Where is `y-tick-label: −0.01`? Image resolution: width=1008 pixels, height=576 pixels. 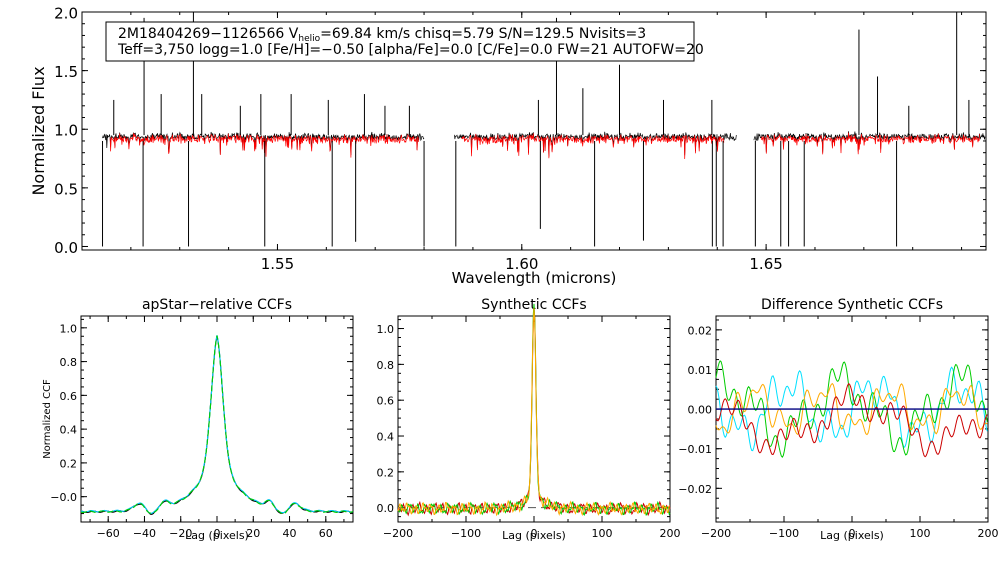
y-tick-label: −0.01 is located at coordinates (695, 449).